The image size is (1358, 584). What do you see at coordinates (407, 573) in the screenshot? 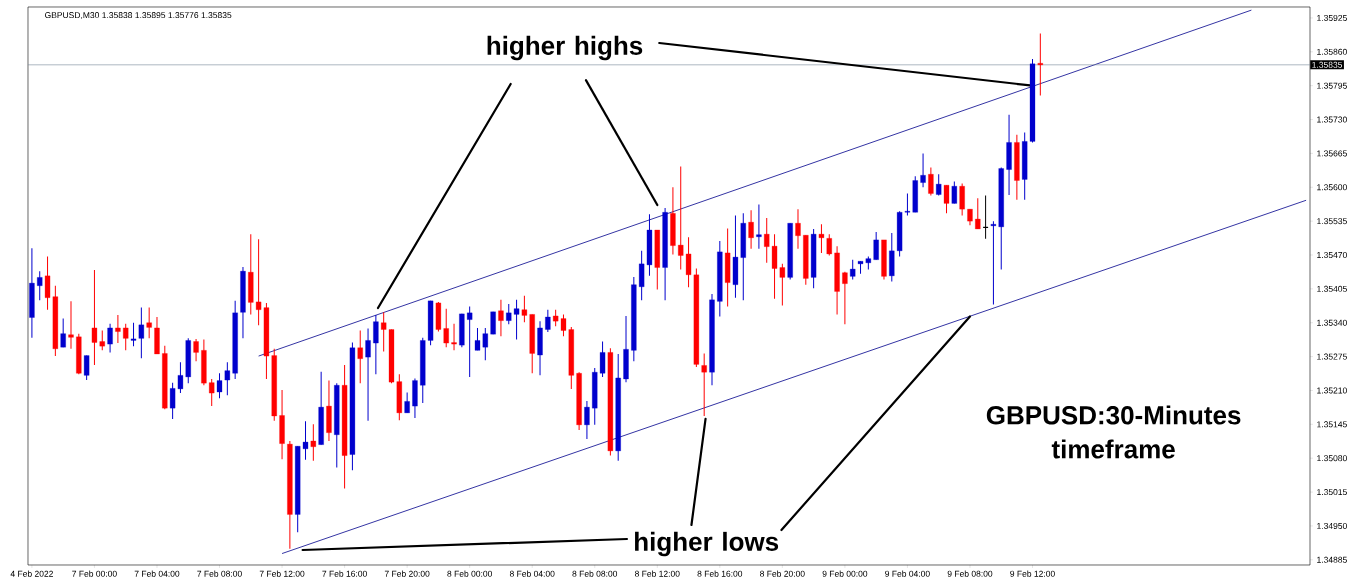
I see `x-tick-label: 7 Feb 20:00` at bounding box center [407, 573].